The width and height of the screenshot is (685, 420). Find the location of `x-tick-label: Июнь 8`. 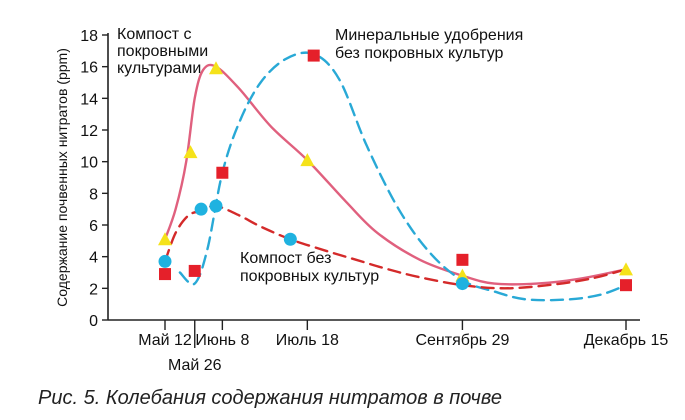

x-tick-label: Июнь 8 is located at coordinates (222, 340).